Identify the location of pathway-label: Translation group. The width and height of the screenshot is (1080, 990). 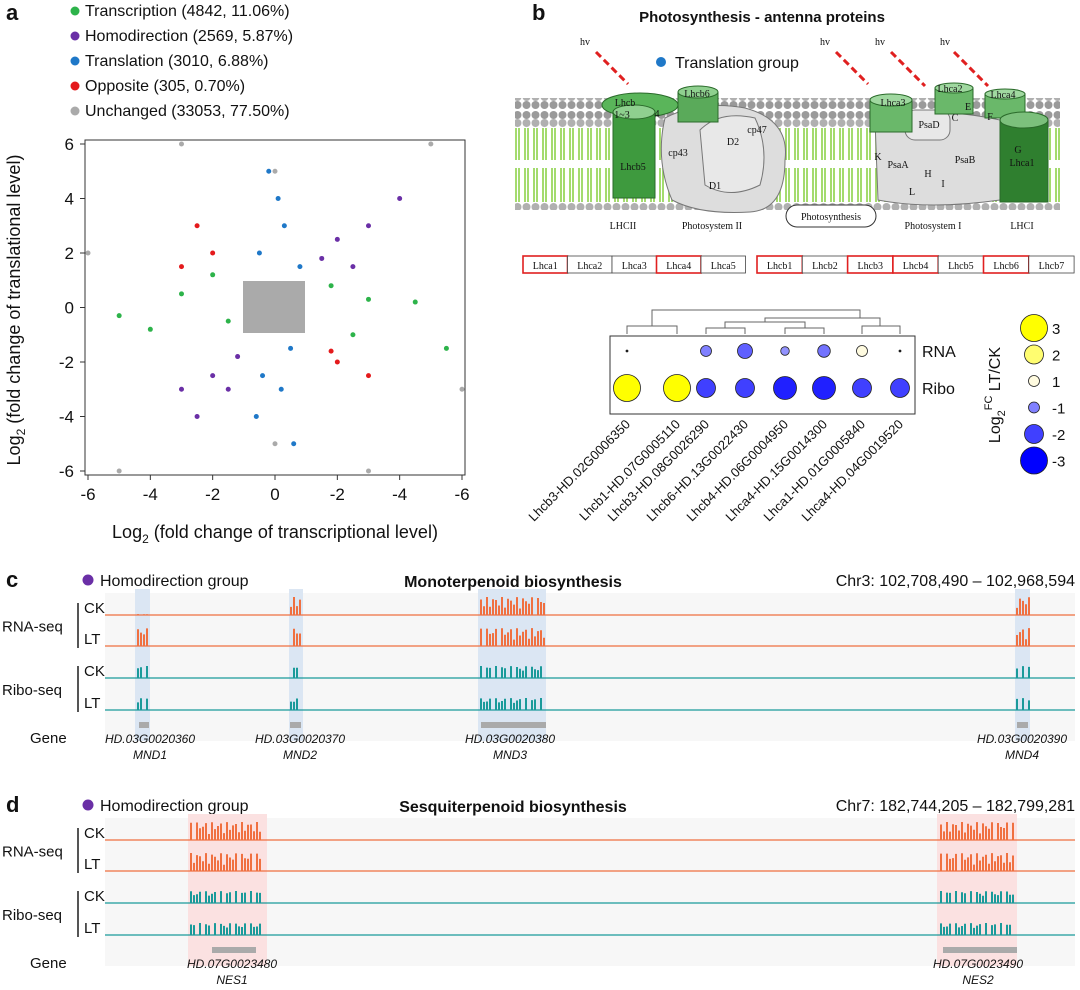
(737, 63).